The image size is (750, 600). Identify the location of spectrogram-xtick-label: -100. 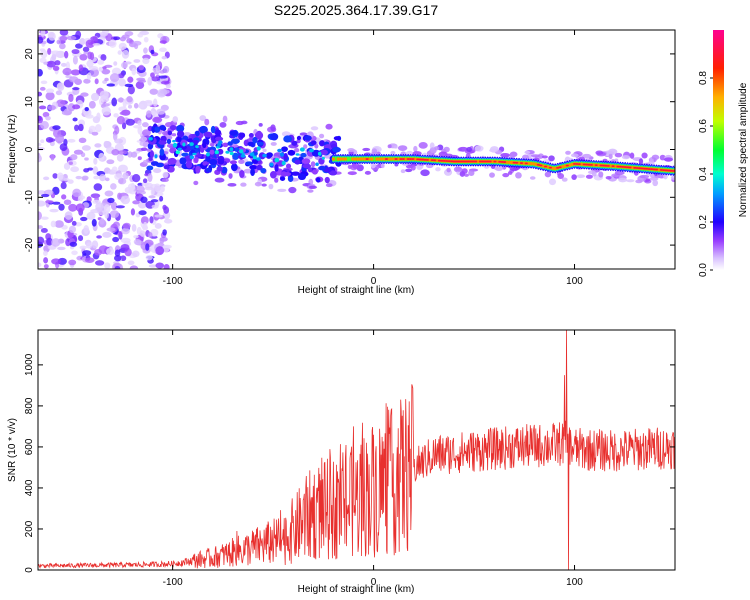
(173, 281).